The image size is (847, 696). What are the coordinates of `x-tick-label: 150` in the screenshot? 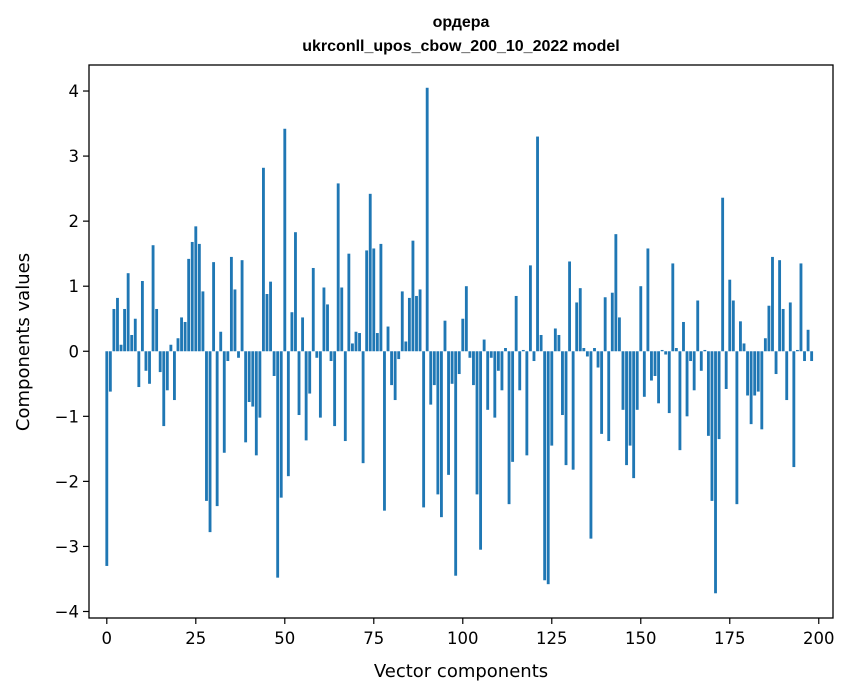 It's located at (641, 638).